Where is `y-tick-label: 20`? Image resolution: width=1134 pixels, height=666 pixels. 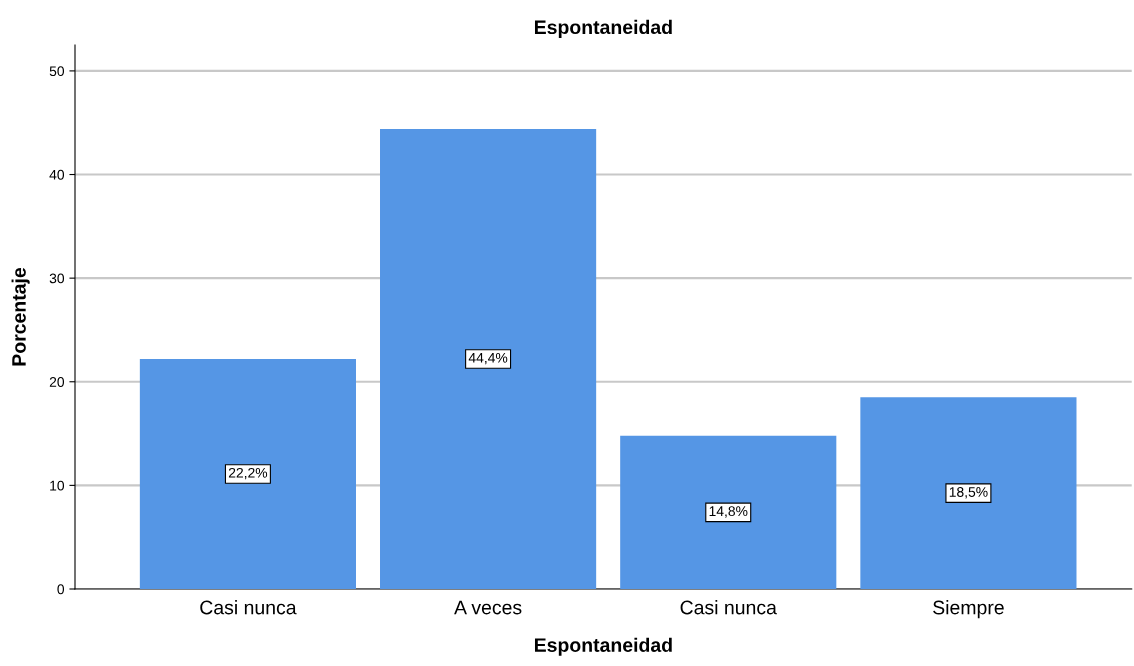 y-tick-label: 20 is located at coordinates (57, 382).